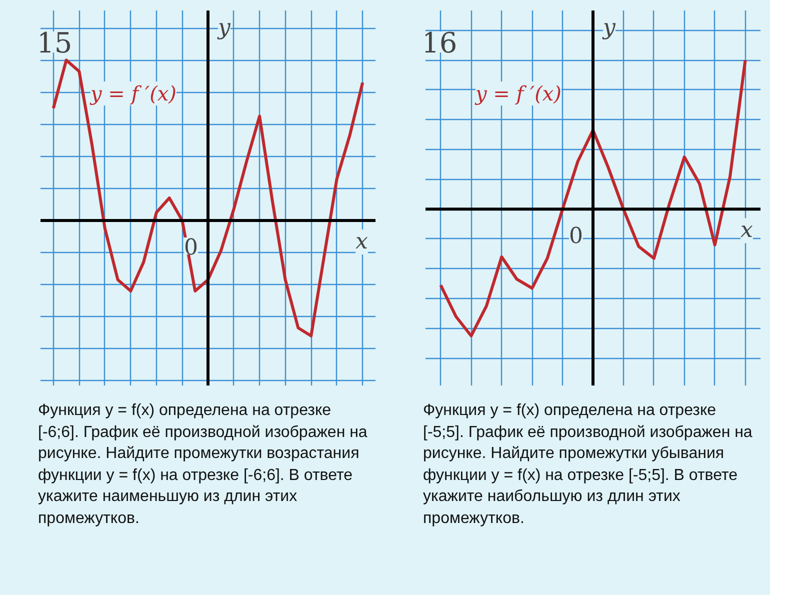 Image resolution: width=800 pixels, height=600 pixels. Describe the element at coordinates (518, 94) in the screenshot. I see `text: y = f ′(x)` at that location.